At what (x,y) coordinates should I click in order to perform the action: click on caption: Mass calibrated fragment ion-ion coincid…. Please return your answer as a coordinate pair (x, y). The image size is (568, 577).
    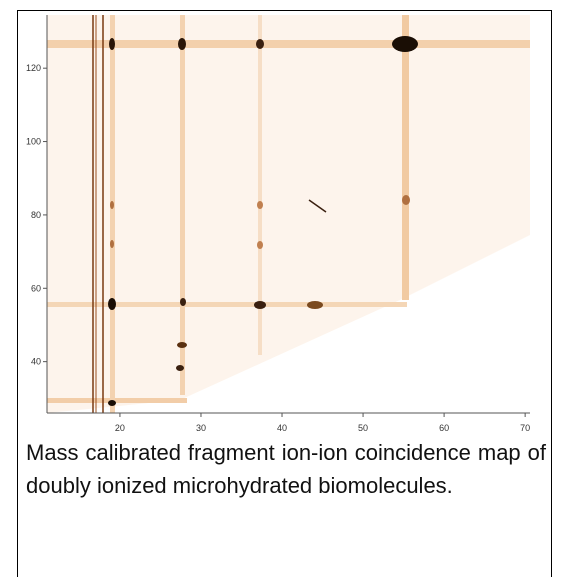
    Looking at the image, I should click on (286, 469).